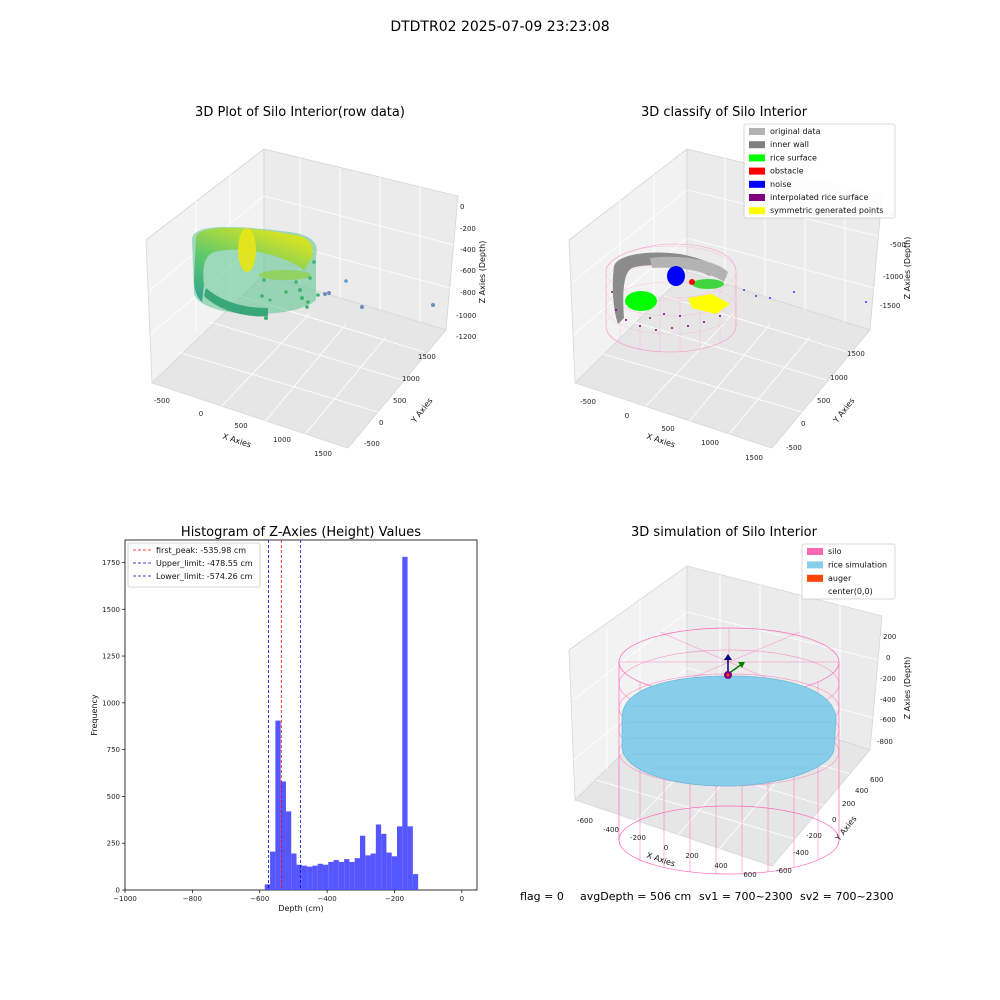 The width and height of the screenshot is (1000, 1000). I want to click on noise-outlier-dots, so click(805, 296).